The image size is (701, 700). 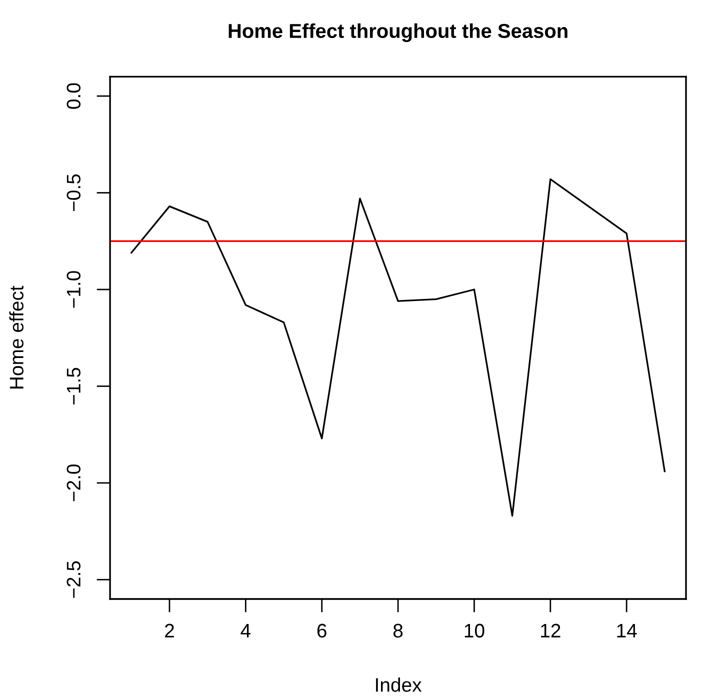 I want to click on x-tick-label: 2, so click(x=169, y=631).